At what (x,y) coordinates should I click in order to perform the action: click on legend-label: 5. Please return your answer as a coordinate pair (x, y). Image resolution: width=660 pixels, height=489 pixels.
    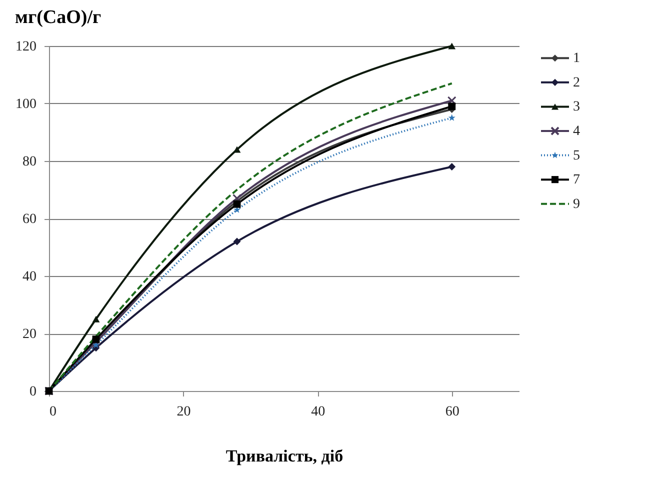
    Looking at the image, I should click on (576, 156).